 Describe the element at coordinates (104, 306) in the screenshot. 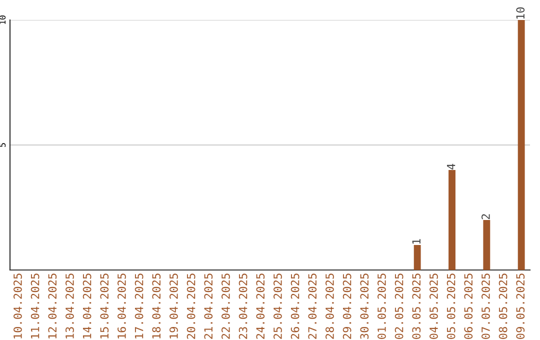

I see `x-tick-label: 15.04.2025` at that location.